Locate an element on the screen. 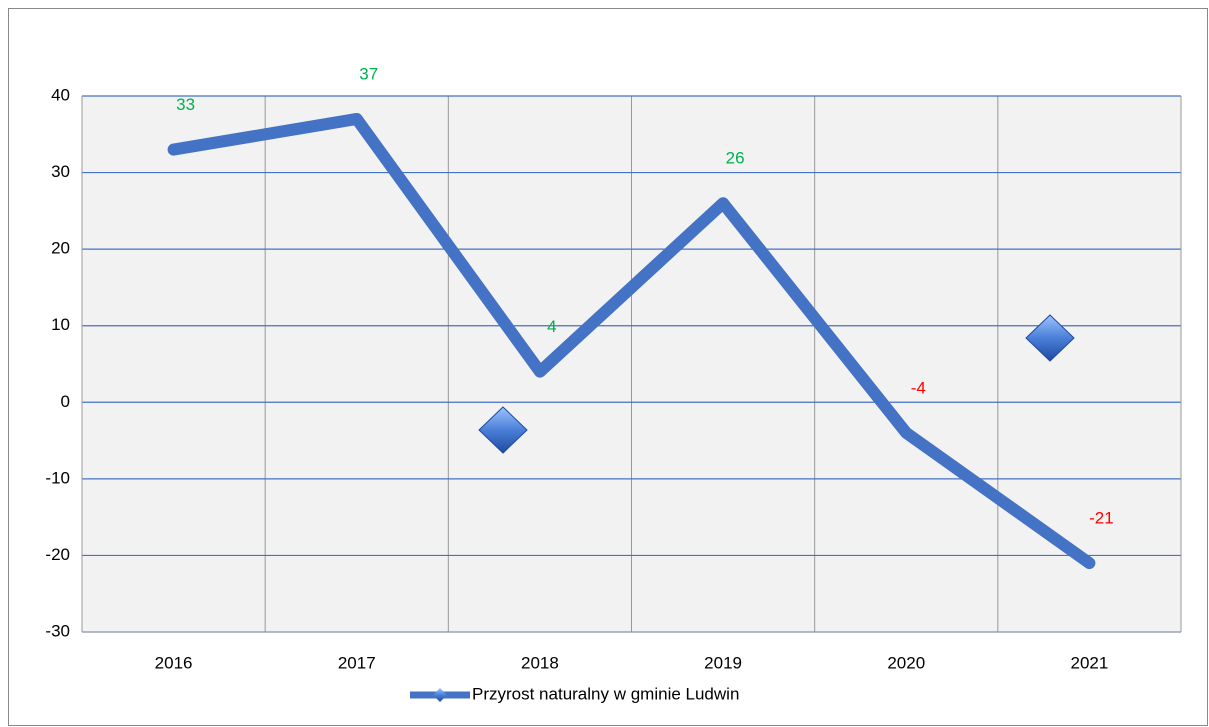 This screenshot has width=1209, height=727. y-tick-label: 10 is located at coordinates (60, 324).